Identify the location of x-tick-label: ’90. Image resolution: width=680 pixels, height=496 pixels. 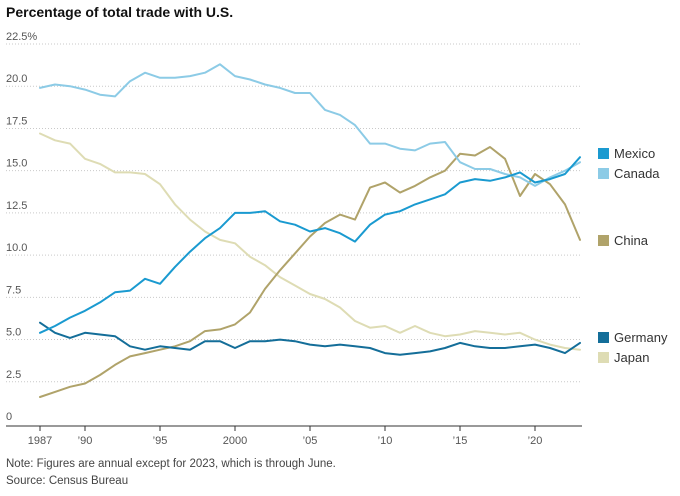
(85, 441).